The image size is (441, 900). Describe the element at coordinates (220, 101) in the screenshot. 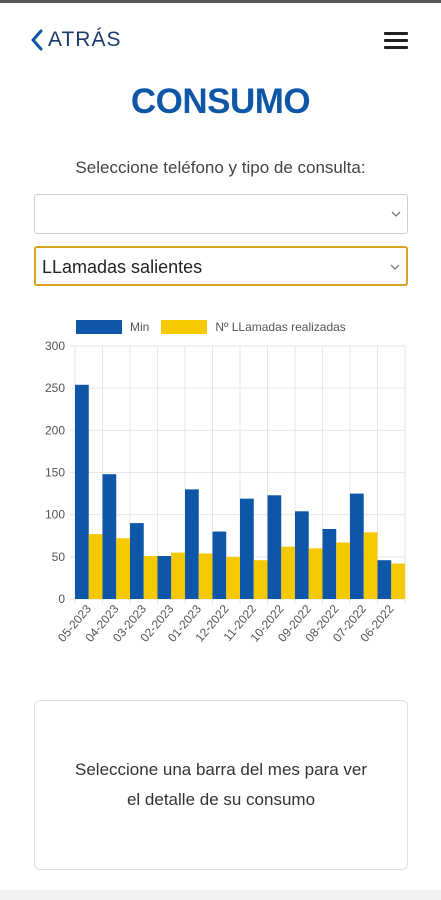

I see `page-title: CONSUMO` at that location.